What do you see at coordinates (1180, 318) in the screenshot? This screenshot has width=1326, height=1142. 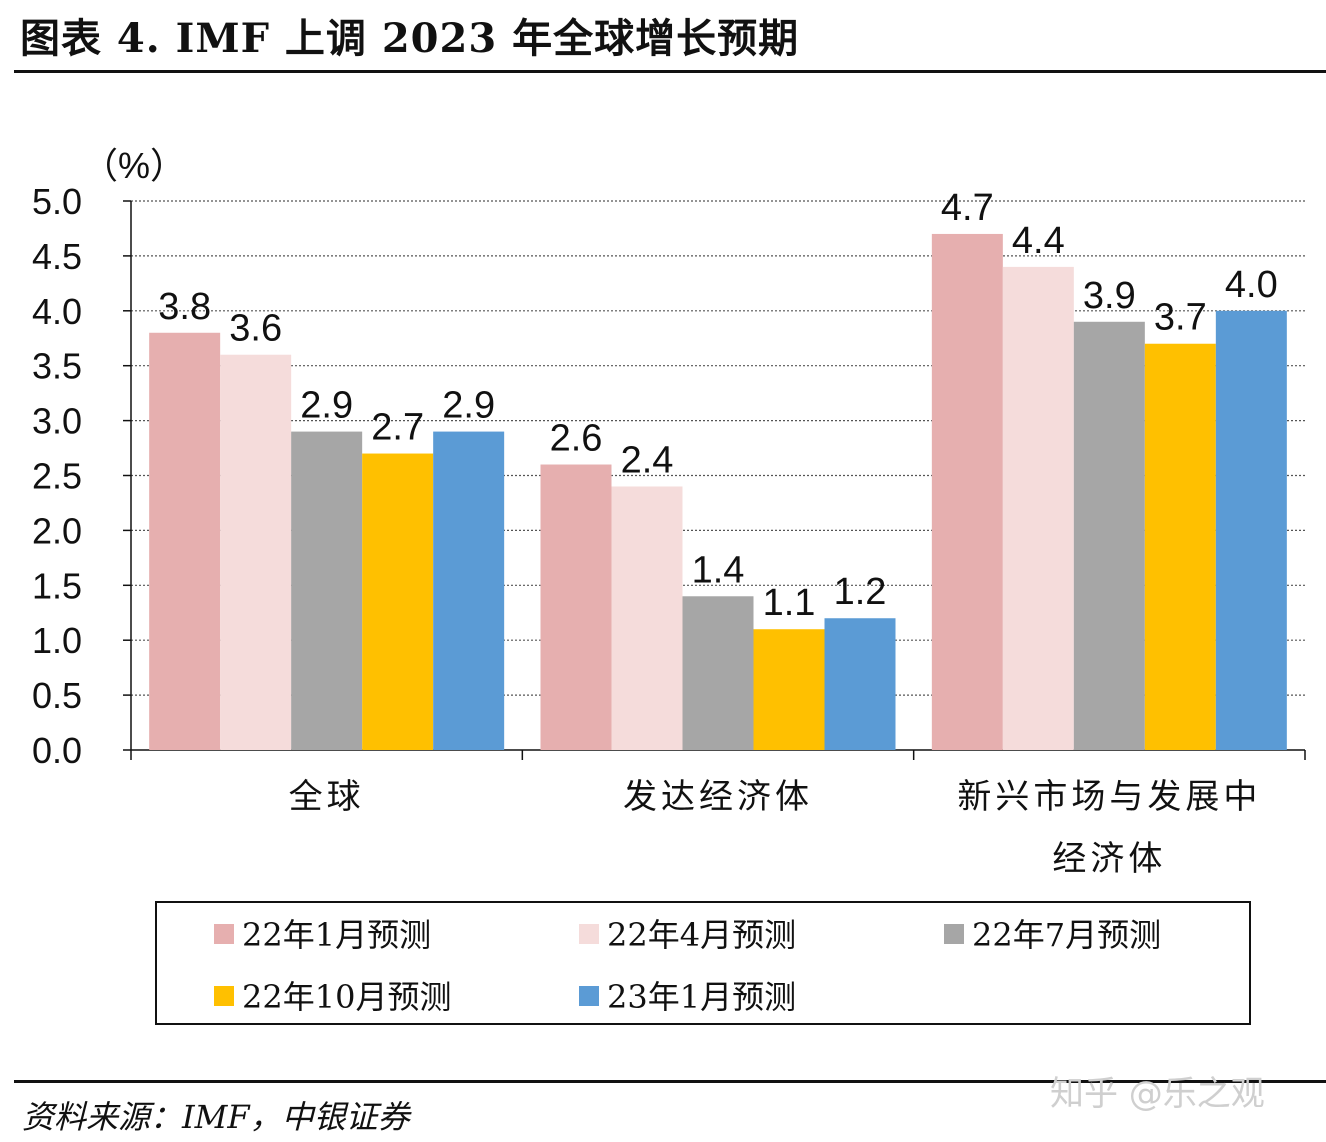 I see `data-label: 3.7` at bounding box center [1180, 318].